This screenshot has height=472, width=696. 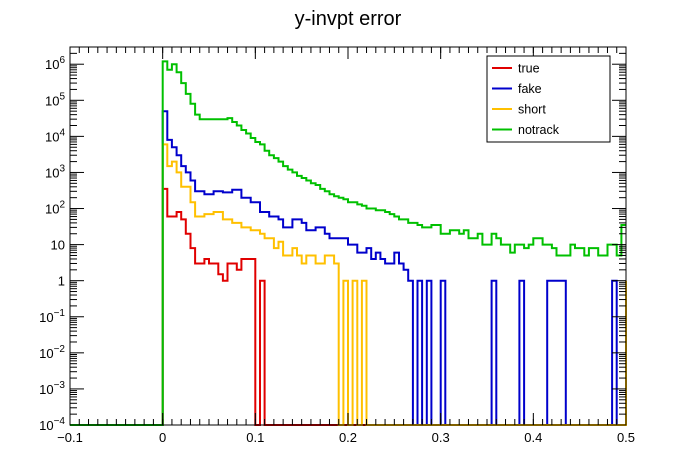 What do you see at coordinates (52, 424) in the screenshot?
I see `y-tick-label: 10⁻⁴` at bounding box center [52, 424].